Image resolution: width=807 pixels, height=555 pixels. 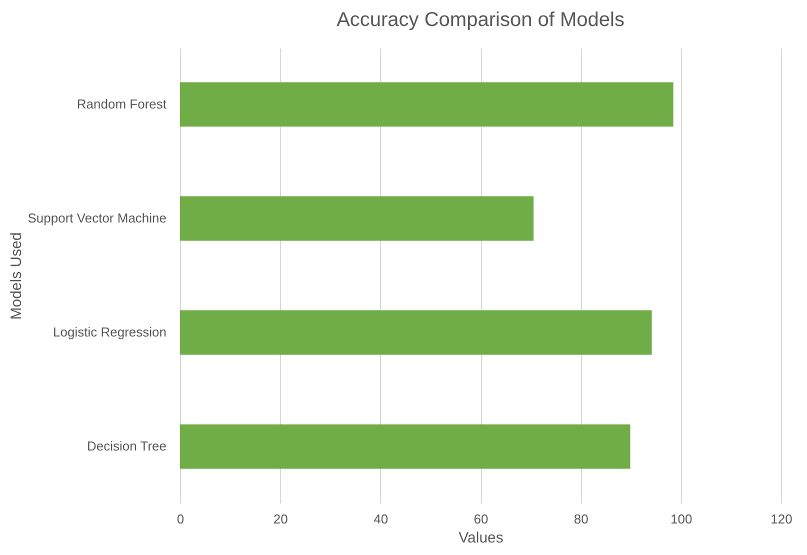 I want to click on y-axis-title: Models Used, so click(x=16, y=276).